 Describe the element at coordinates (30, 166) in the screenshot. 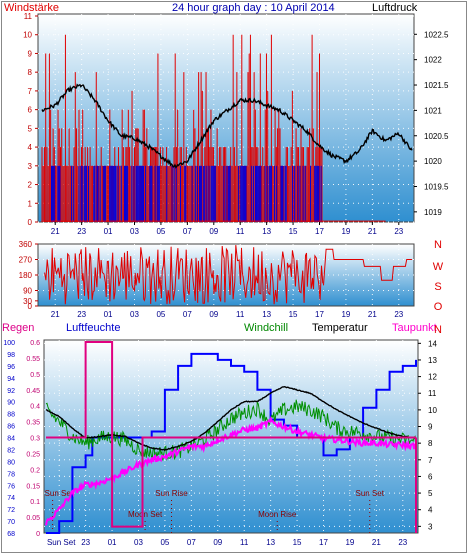

I see `left-tick-label: 3` at that location.